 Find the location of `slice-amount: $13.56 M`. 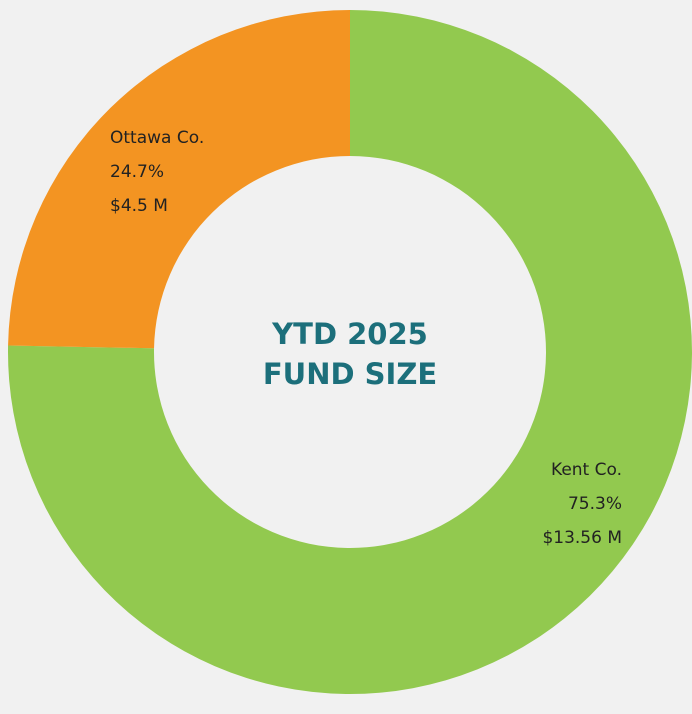

slice-amount: $13.56 M is located at coordinates (582, 538).